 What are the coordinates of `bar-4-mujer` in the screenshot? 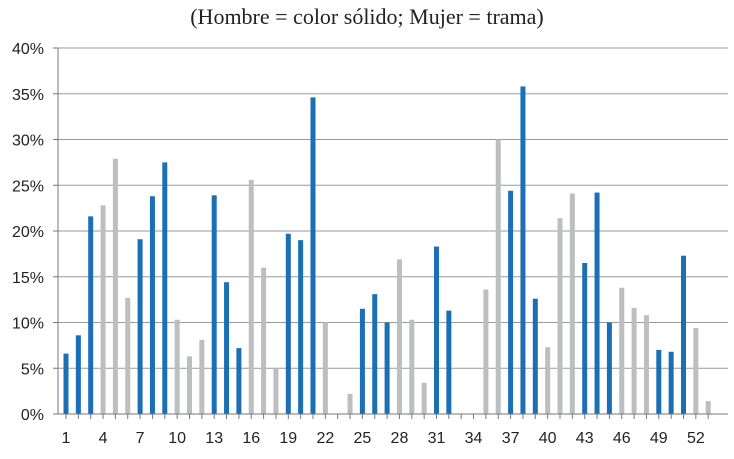 It's located at (103, 309).